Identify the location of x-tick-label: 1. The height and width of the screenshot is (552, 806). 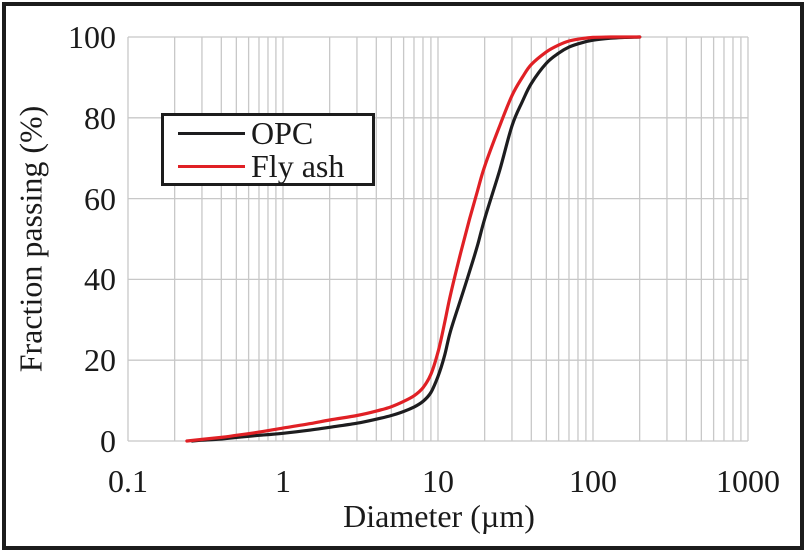
(283, 481).